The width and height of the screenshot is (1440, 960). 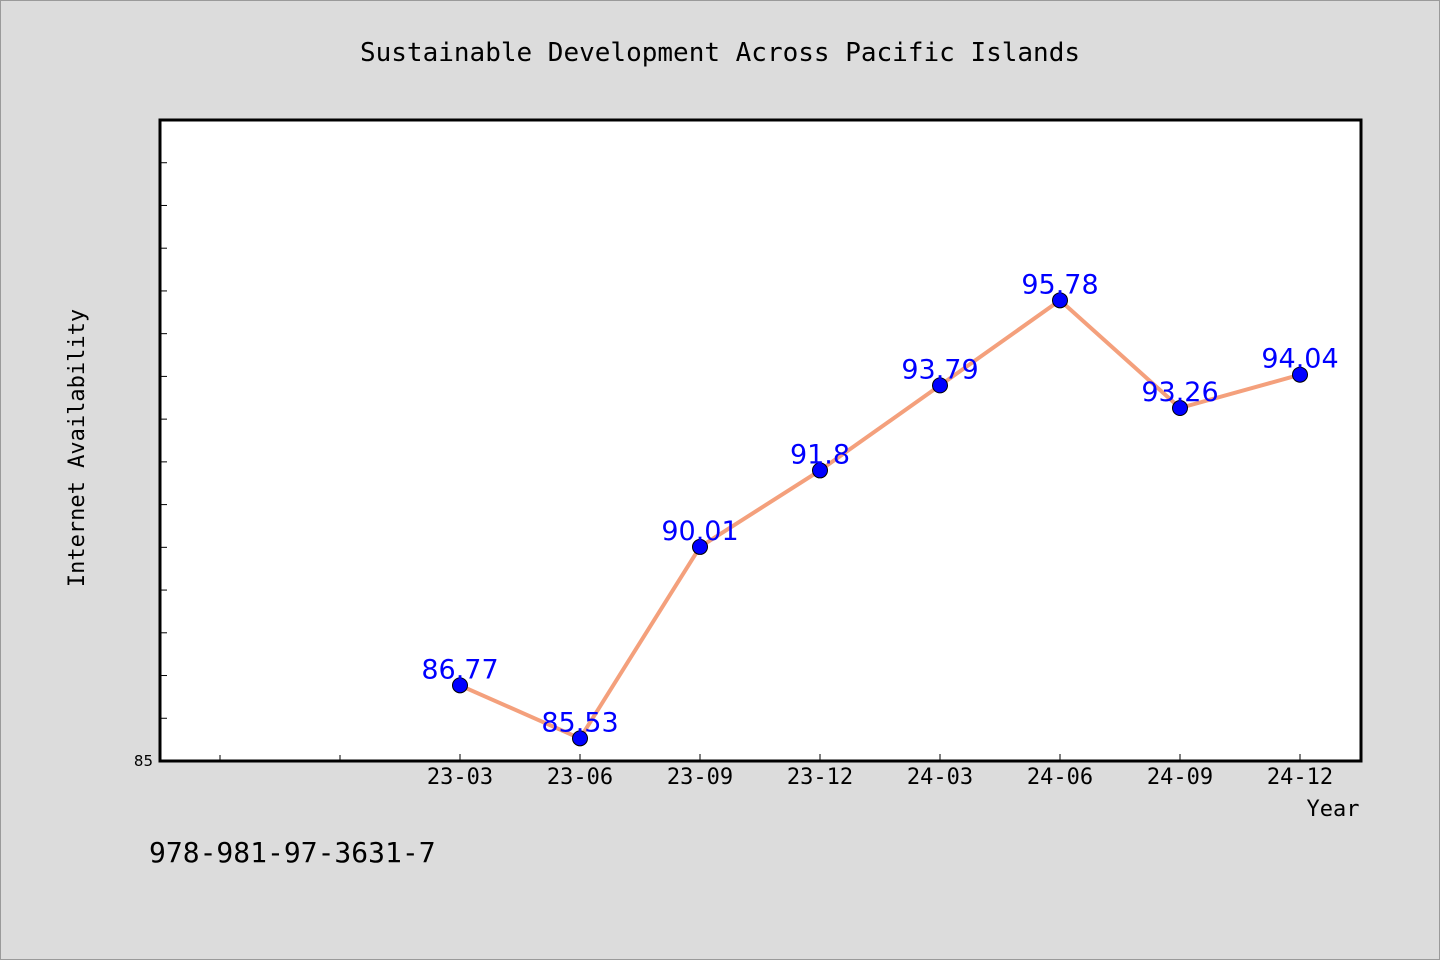 What do you see at coordinates (1060, 777) in the screenshot?
I see `x-tick-label: 24-06` at bounding box center [1060, 777].